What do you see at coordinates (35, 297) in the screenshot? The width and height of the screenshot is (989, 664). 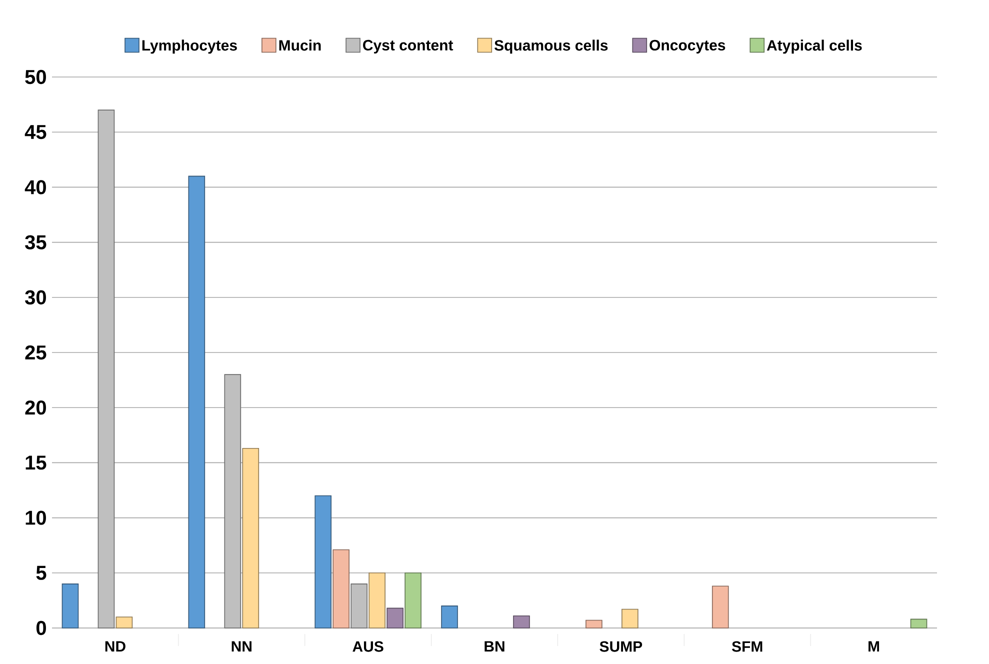 I see `y-tick-label: 30` at bounding box center [35, 297].